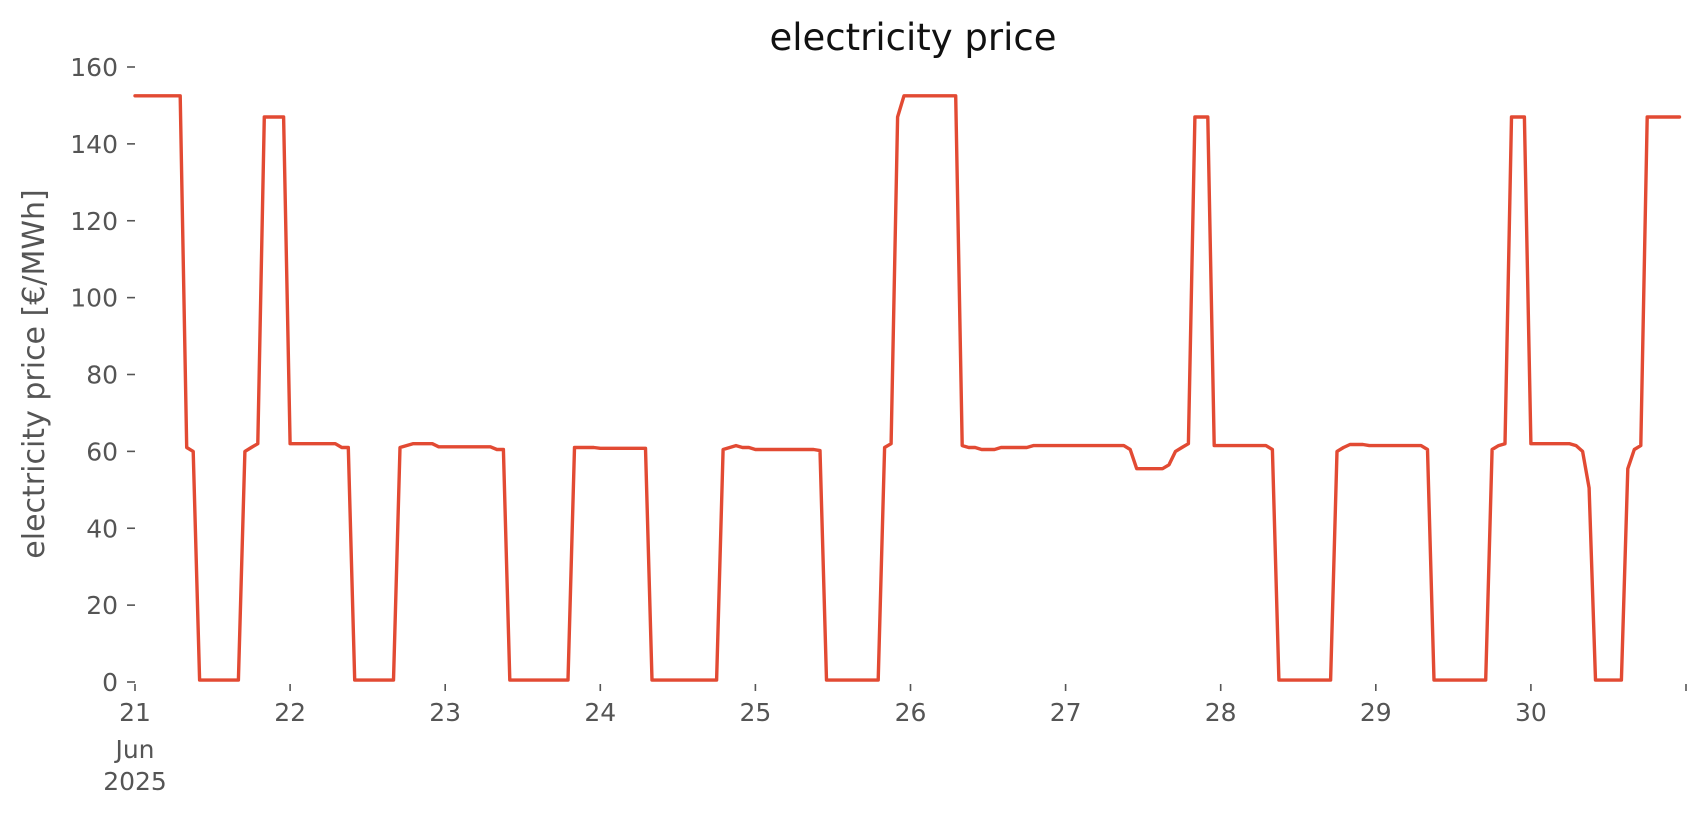 This screenshot has height=815, width=1706. Describe the element at coordinates (133, 749) in the screenshot. I see `x-tick-sublabel: Jun` at that location.